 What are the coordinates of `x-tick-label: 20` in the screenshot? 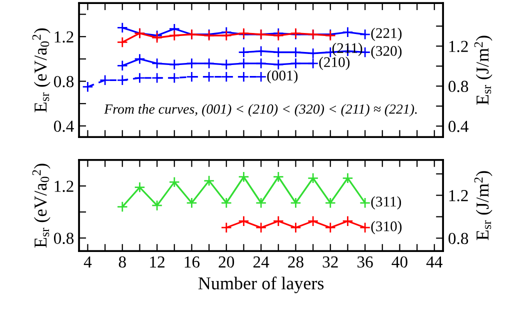 It's located at (226, 262).